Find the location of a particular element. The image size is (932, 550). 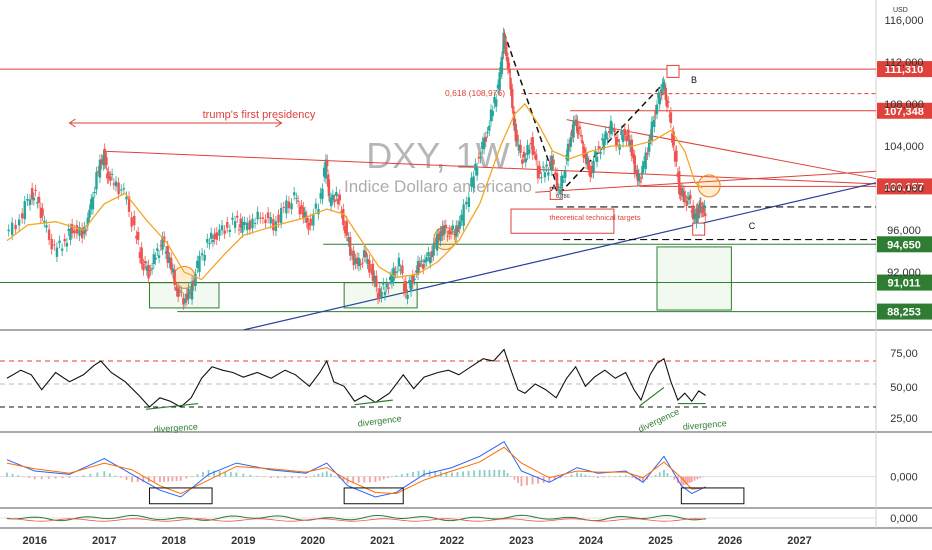

wave-label-a: A is located at coordinates (554, 188).